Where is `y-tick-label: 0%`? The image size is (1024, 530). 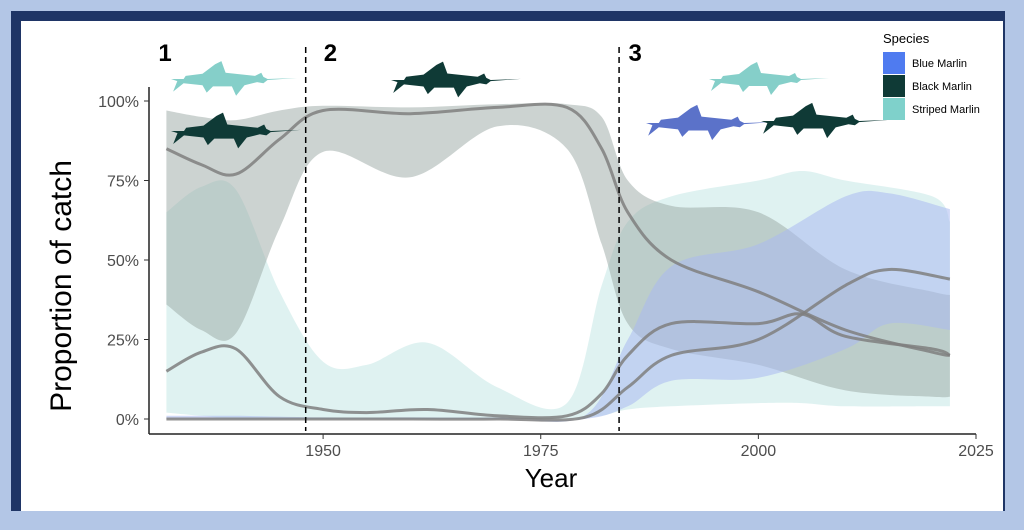 y-tick-label: 0% is located at coordinates (127, 420).